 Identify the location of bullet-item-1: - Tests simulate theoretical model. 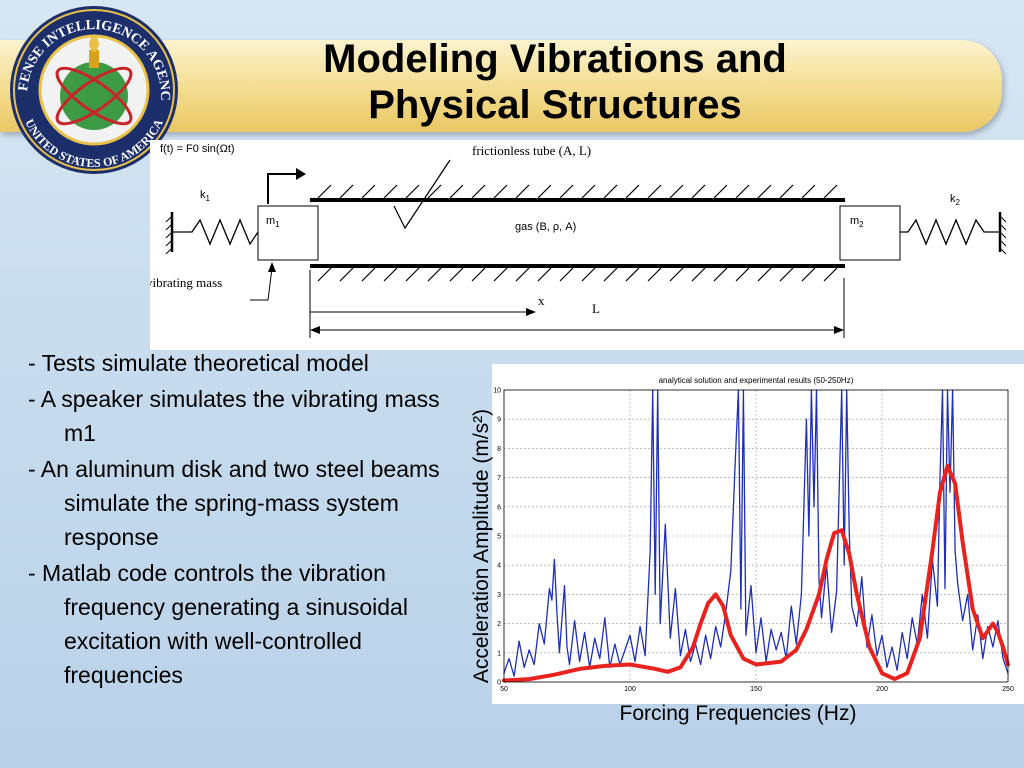
(198, 363).